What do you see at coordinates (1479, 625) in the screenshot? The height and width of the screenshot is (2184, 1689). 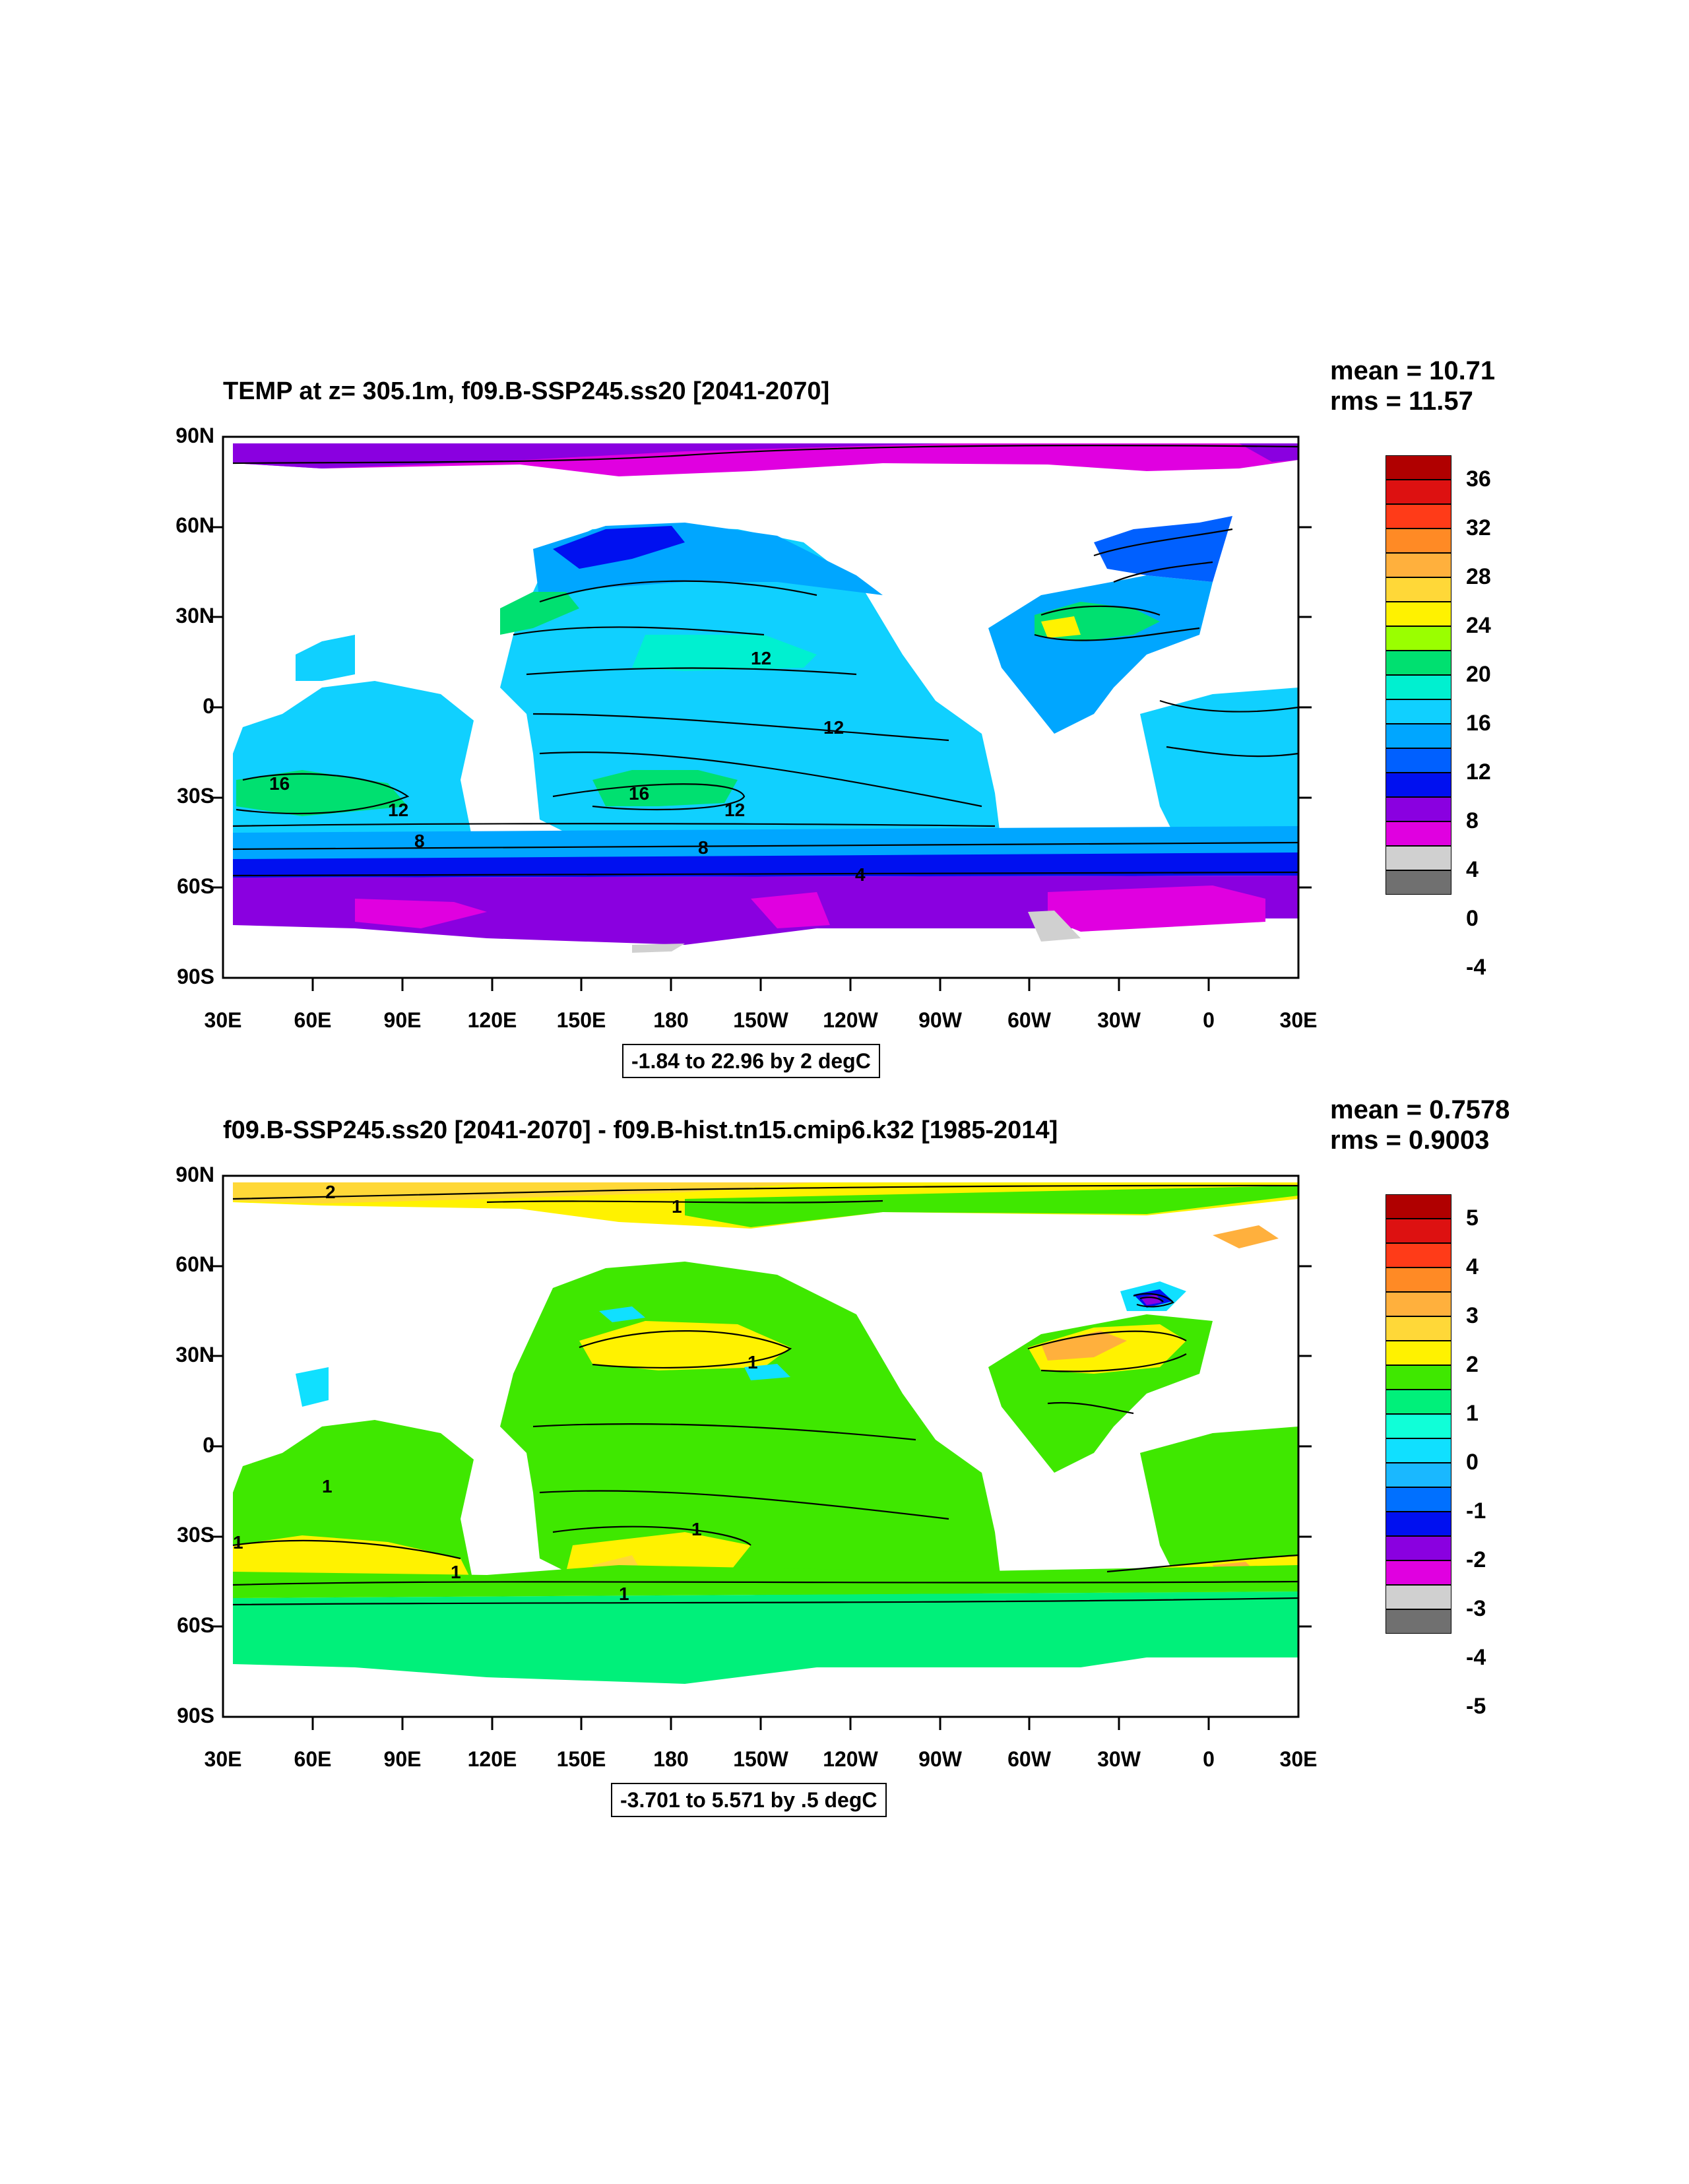 I see `colorbar-label: 24` at bounding box center [1479, 625].